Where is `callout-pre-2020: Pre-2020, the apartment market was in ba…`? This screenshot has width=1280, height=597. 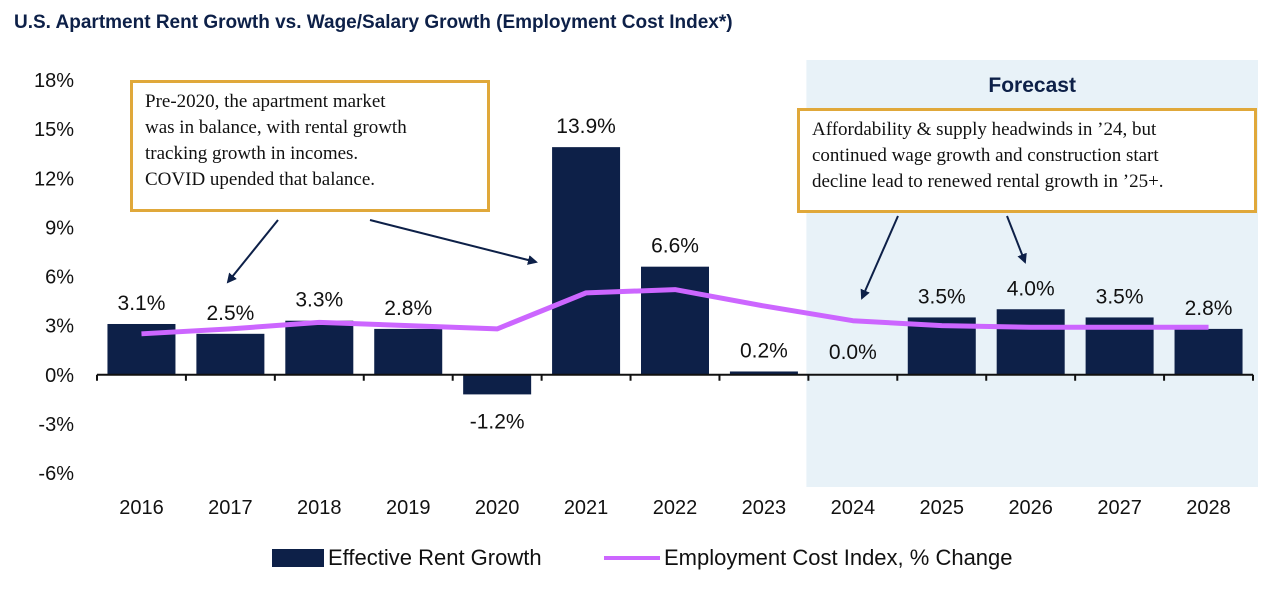
callout-pre-2020: Pre-2020, the apartment market was in ba… is located at coordinates (310, 146).